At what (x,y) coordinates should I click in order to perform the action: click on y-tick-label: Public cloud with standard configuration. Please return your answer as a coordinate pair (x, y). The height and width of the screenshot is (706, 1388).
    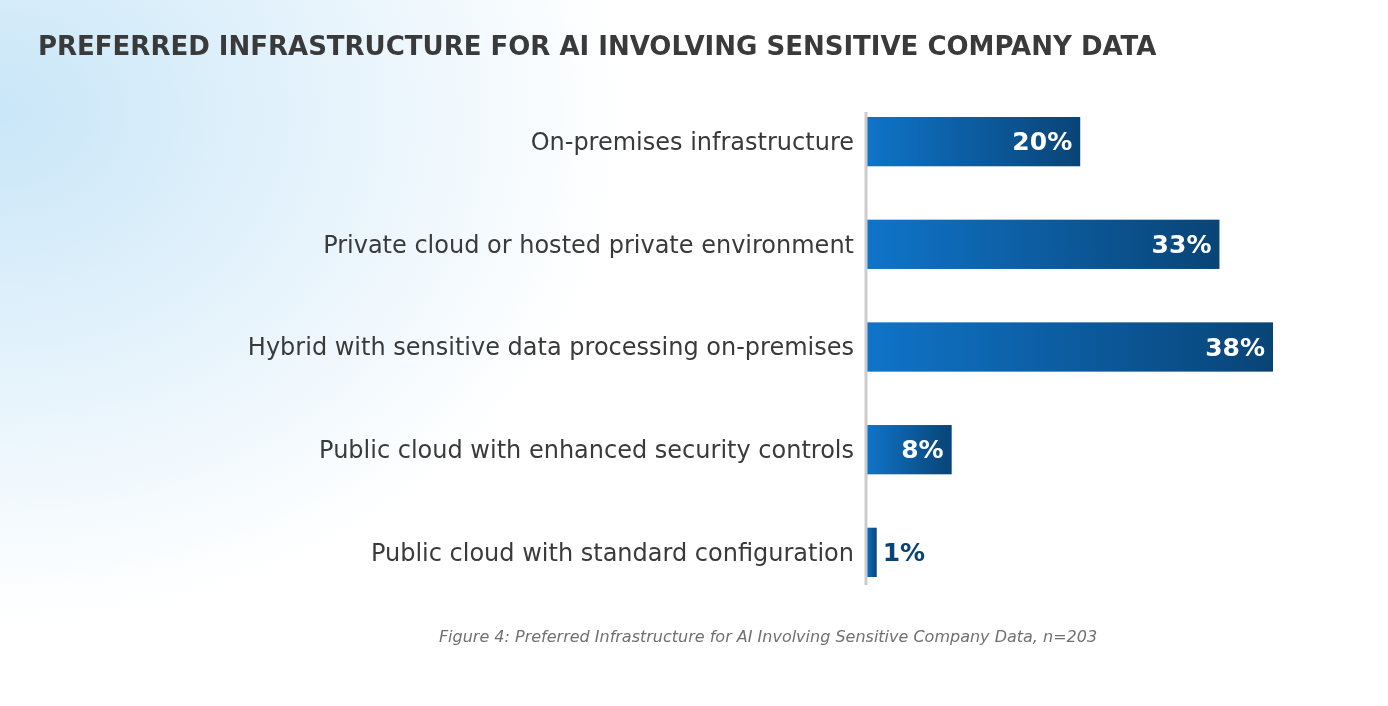
    Looking at the image, I should click on (612, 552).